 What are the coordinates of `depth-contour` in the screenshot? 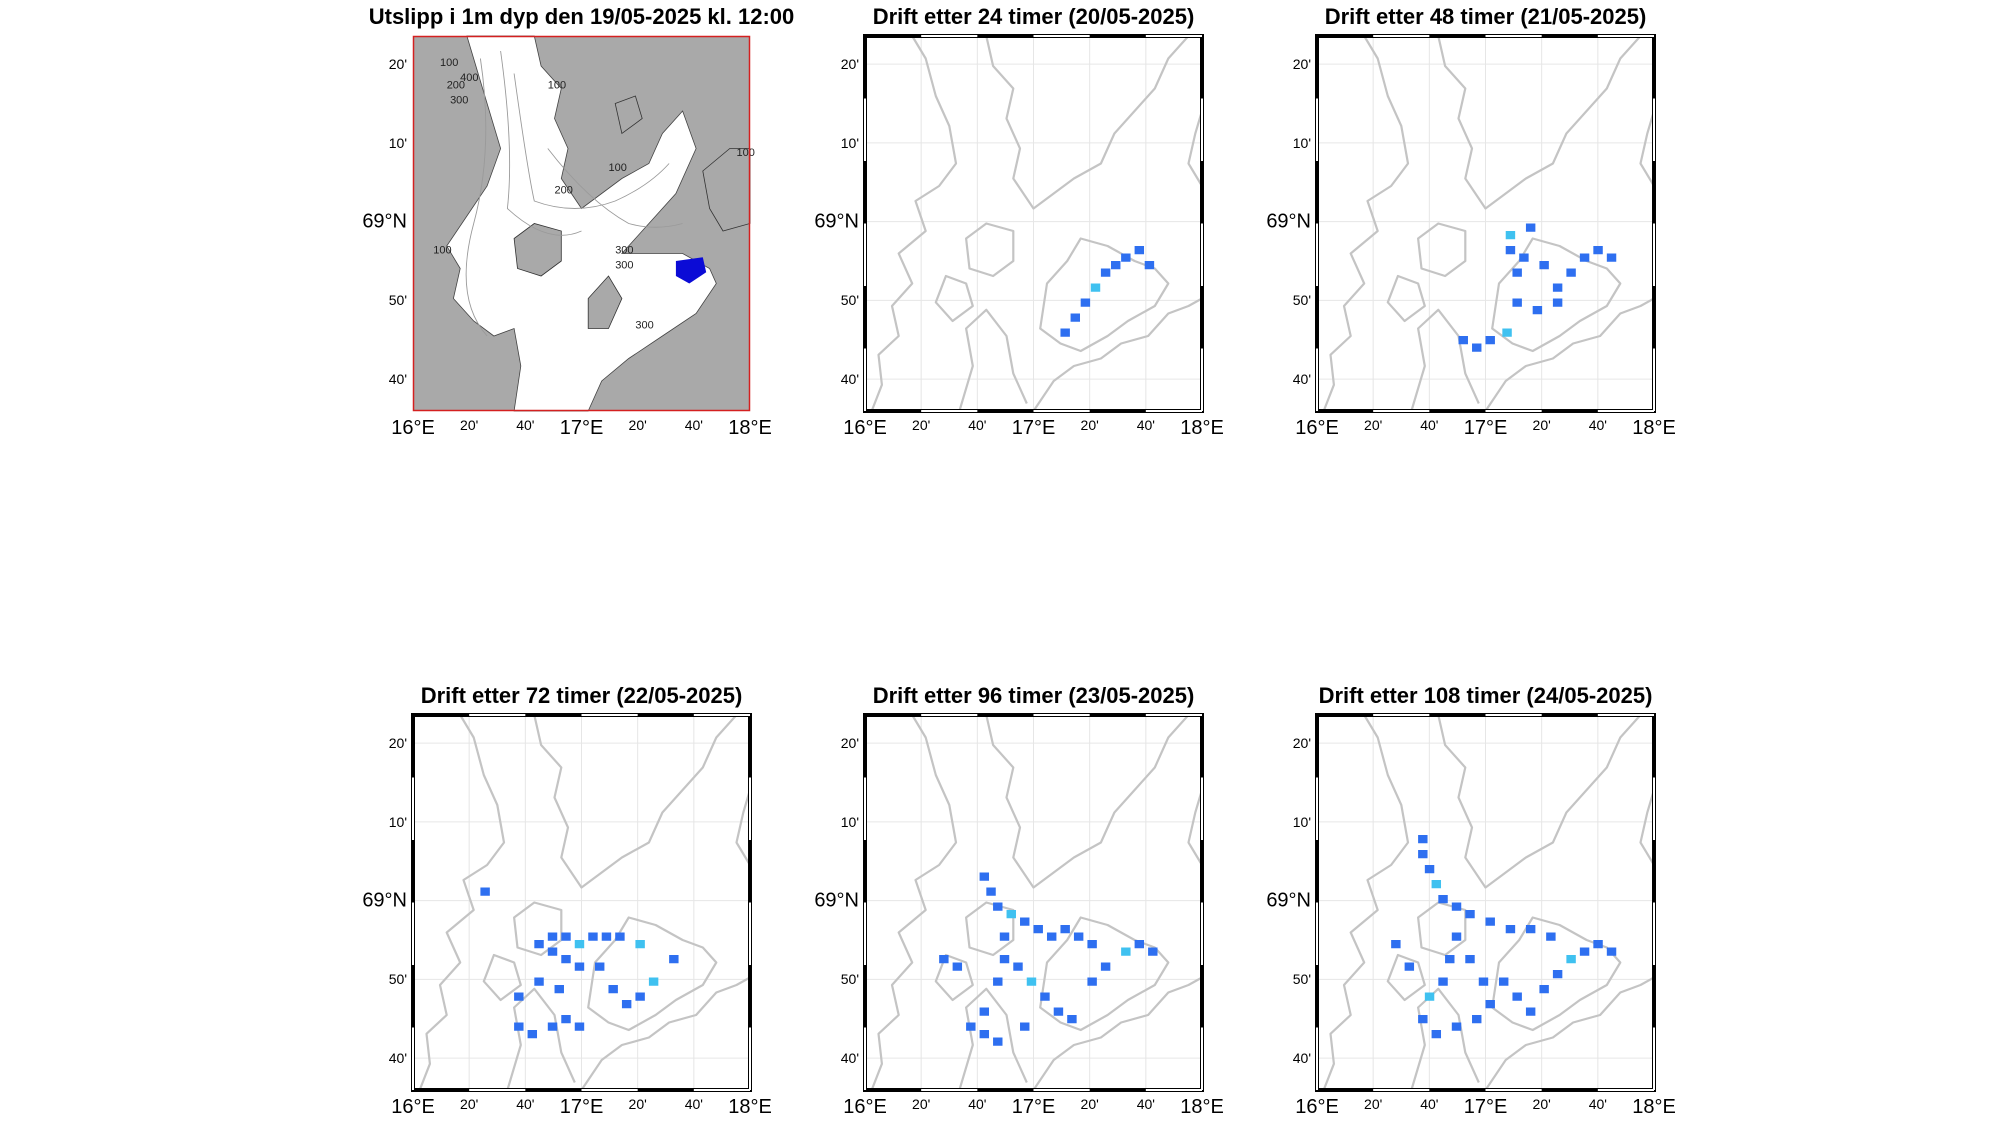 It's located at (615, 188).